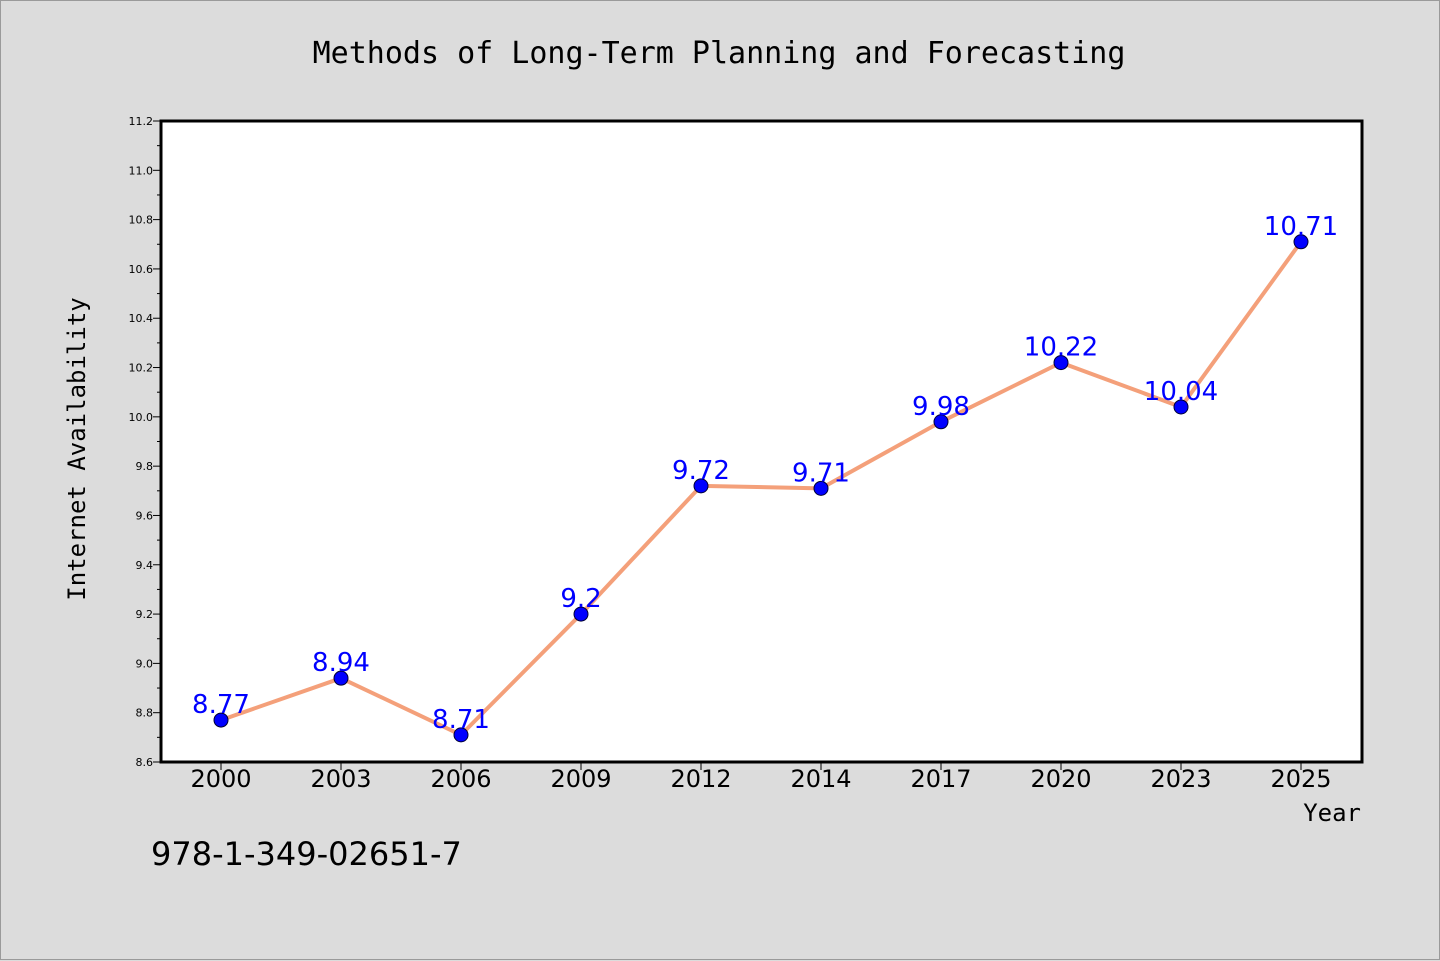  What do you see at coordinates (141, 220) in the screenshot?
I see `y-tick-label: 10.8` at bounding box center [141, 220].